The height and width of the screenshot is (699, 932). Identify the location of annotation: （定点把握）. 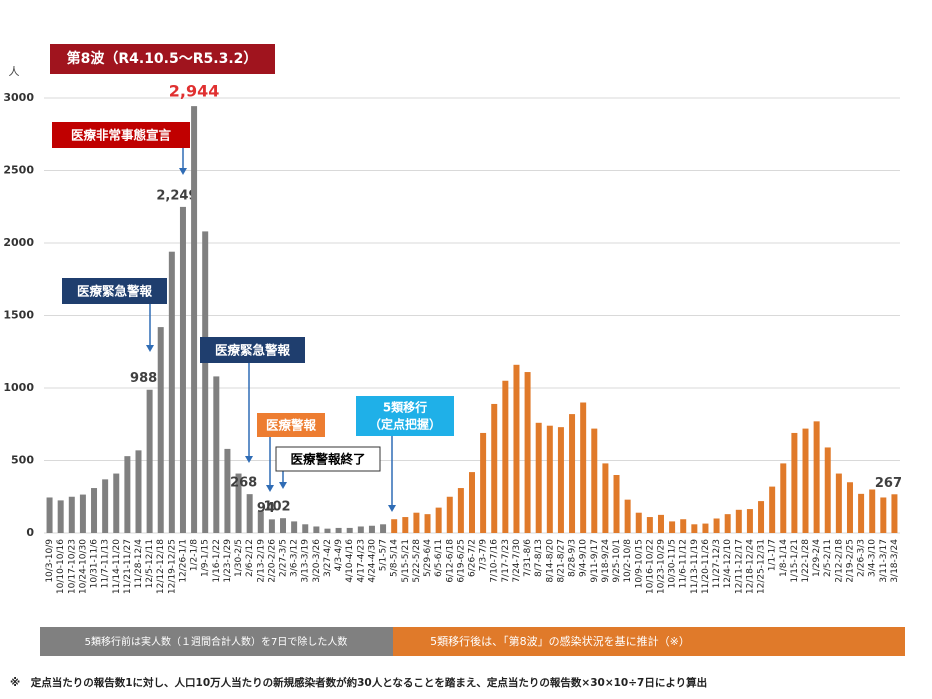
(405, 424).